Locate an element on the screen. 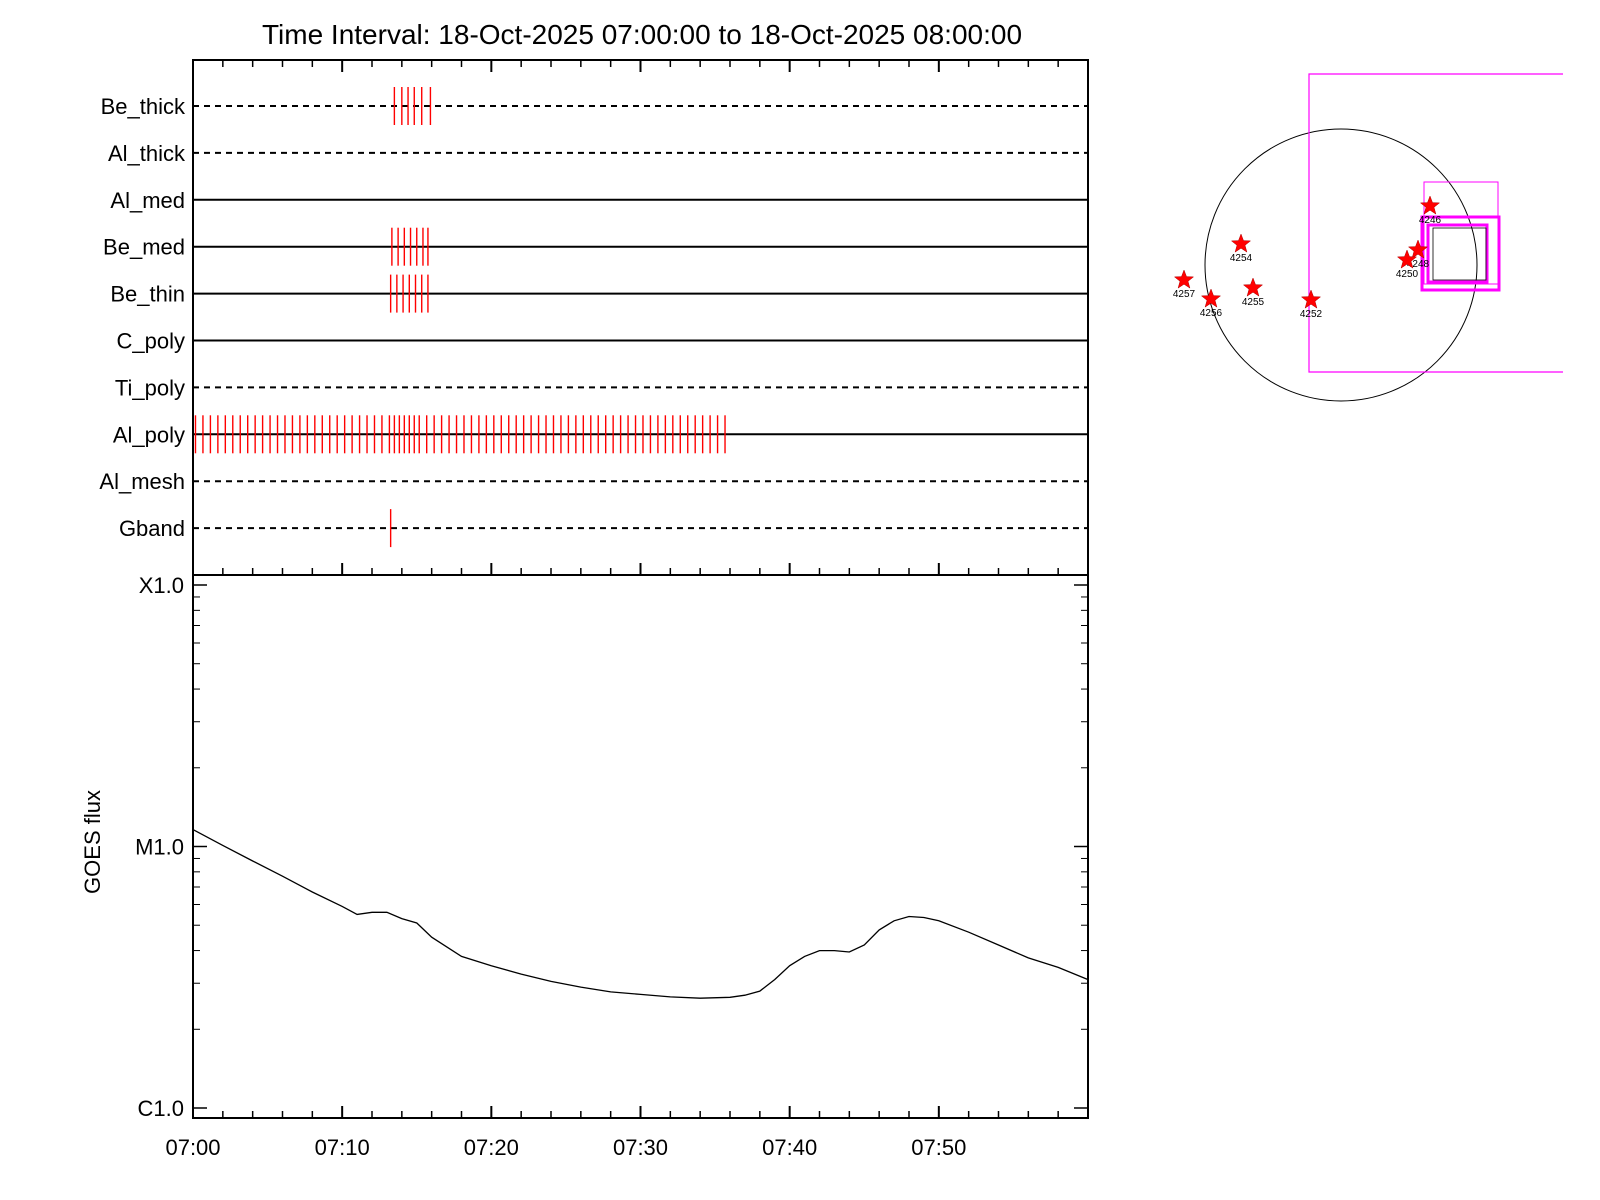 The height and width of the screenshot is (1200, 1600). active-region-label: 4252 is located at coordinates (1311, 314).